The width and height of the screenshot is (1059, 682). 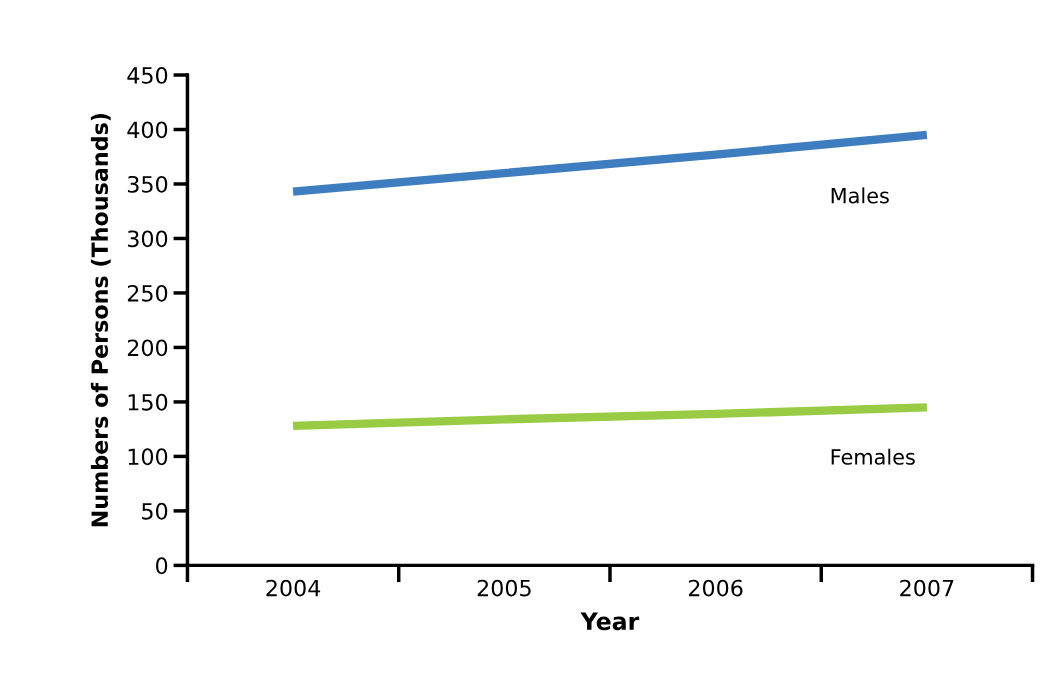 What do you see at coordinates (293, 588) in the screenshot?
I see `x-tick-label: 2004` at bounding box center [293, 588].